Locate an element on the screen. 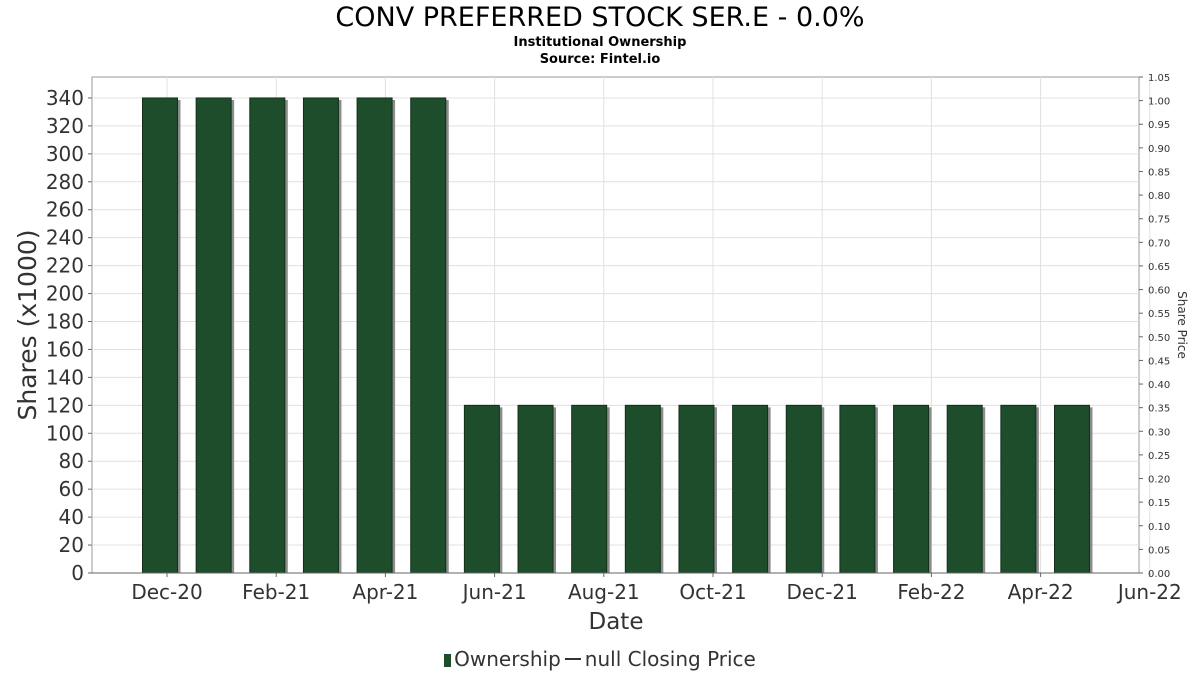  y2-axis-title: Share Price is located at coordinates (1182, 325).